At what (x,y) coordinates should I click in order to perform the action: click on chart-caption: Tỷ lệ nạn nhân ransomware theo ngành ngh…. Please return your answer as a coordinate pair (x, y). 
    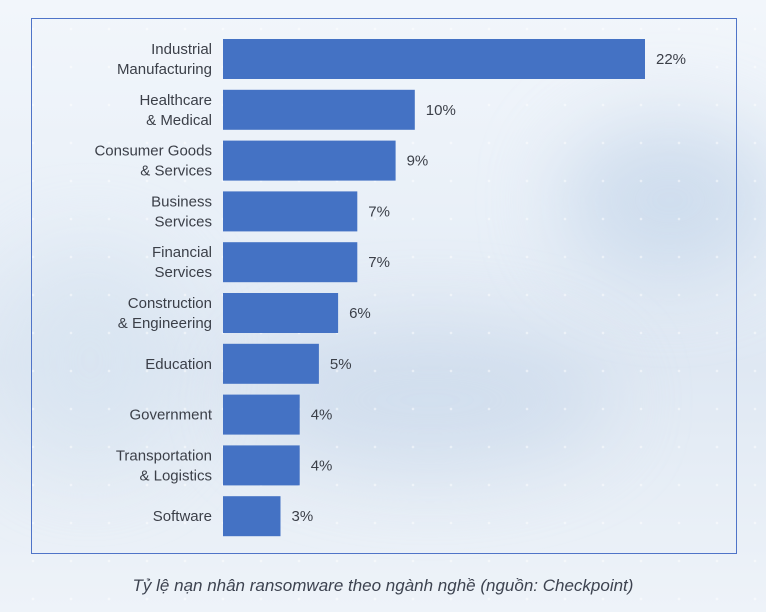
    Looking at the image, I should click on (383, 585).